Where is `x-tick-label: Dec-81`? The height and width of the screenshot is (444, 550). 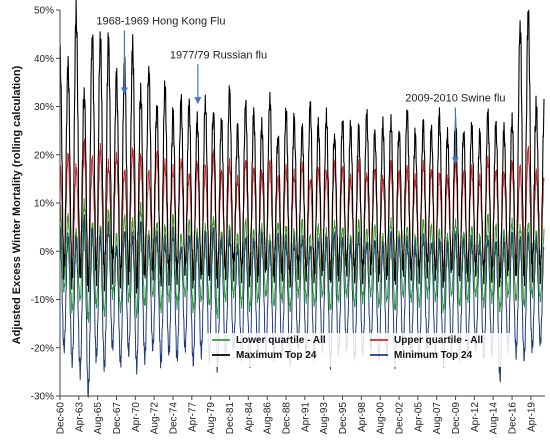
x-tick-label: Dec-81 is located at coordinates (230, 418).